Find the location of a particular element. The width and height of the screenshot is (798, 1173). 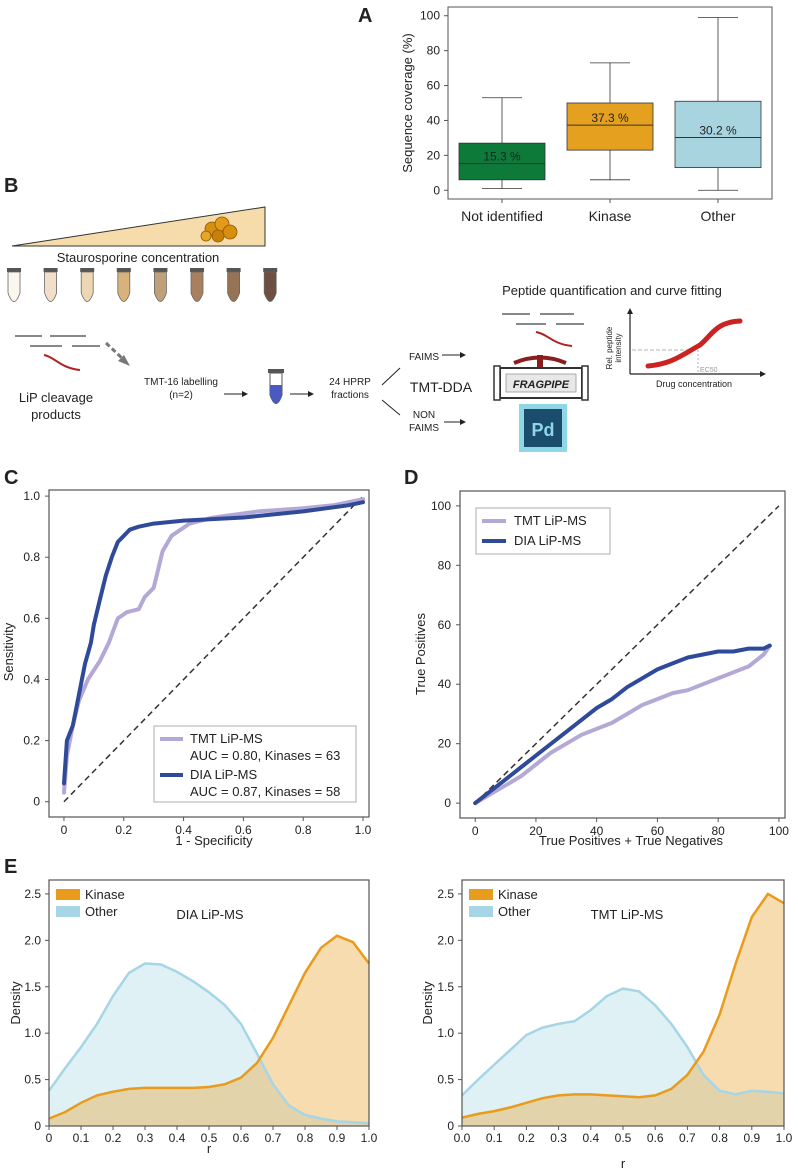

tp-diagonal is located at coordinates (627, 654).